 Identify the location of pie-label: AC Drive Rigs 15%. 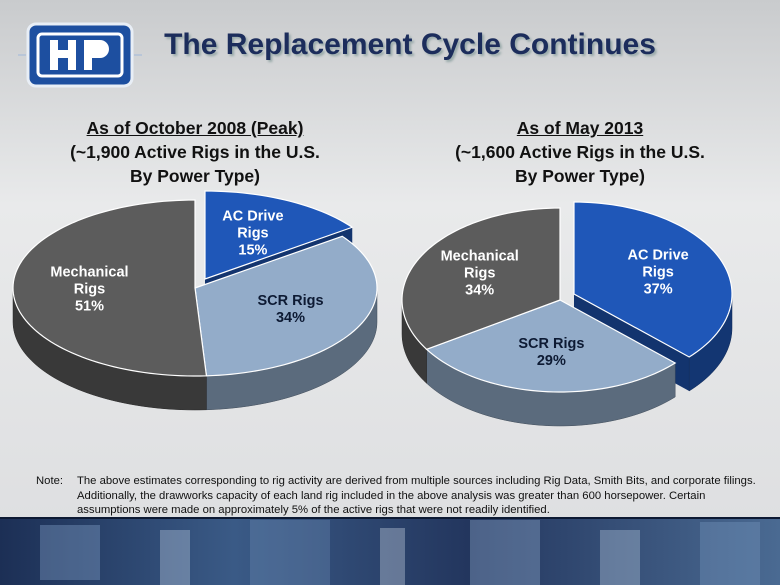
(253, 233).